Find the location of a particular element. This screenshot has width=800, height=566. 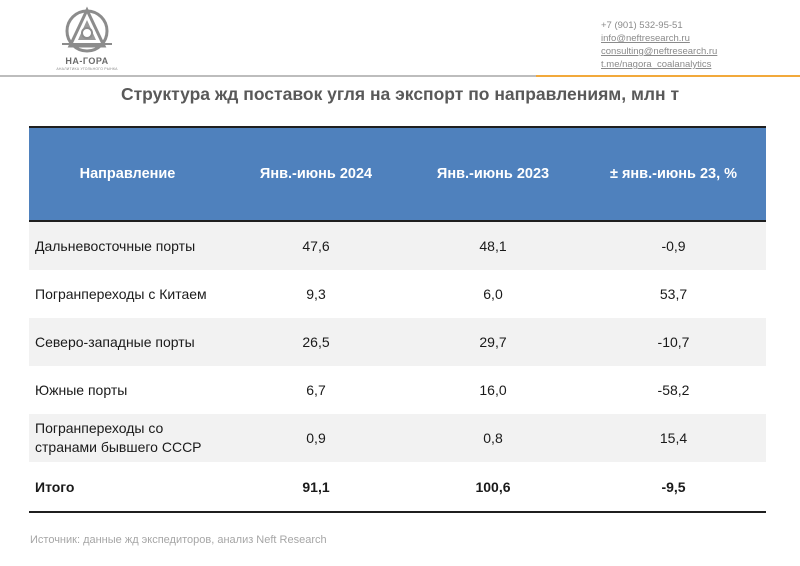

company-logo: НА-ГОРА АНАЛИТИКА УГОЛЬНОГО РЫНКА is located at coordinates (87, 39).